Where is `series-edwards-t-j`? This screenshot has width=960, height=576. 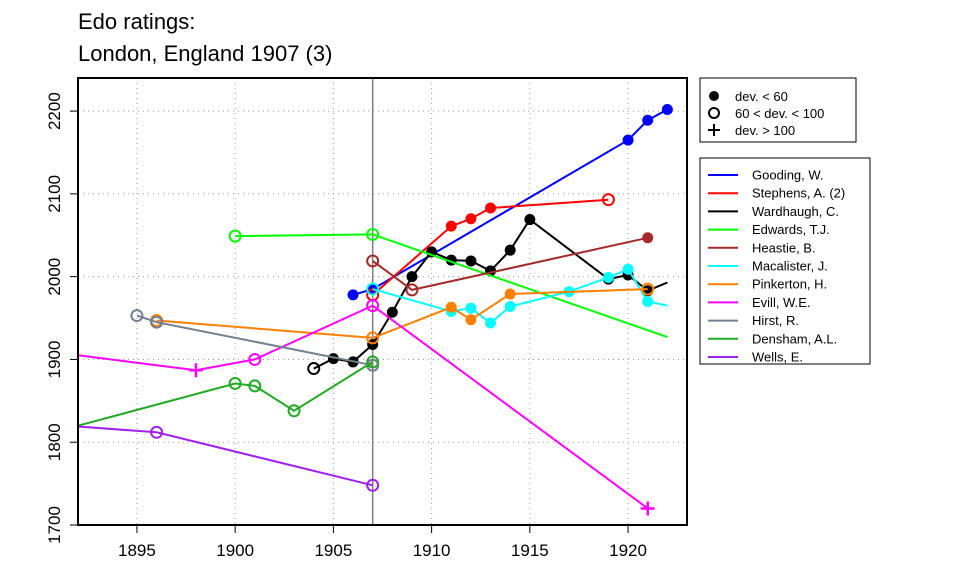
series-edwards-t-j is located at coordinates (448, 283).